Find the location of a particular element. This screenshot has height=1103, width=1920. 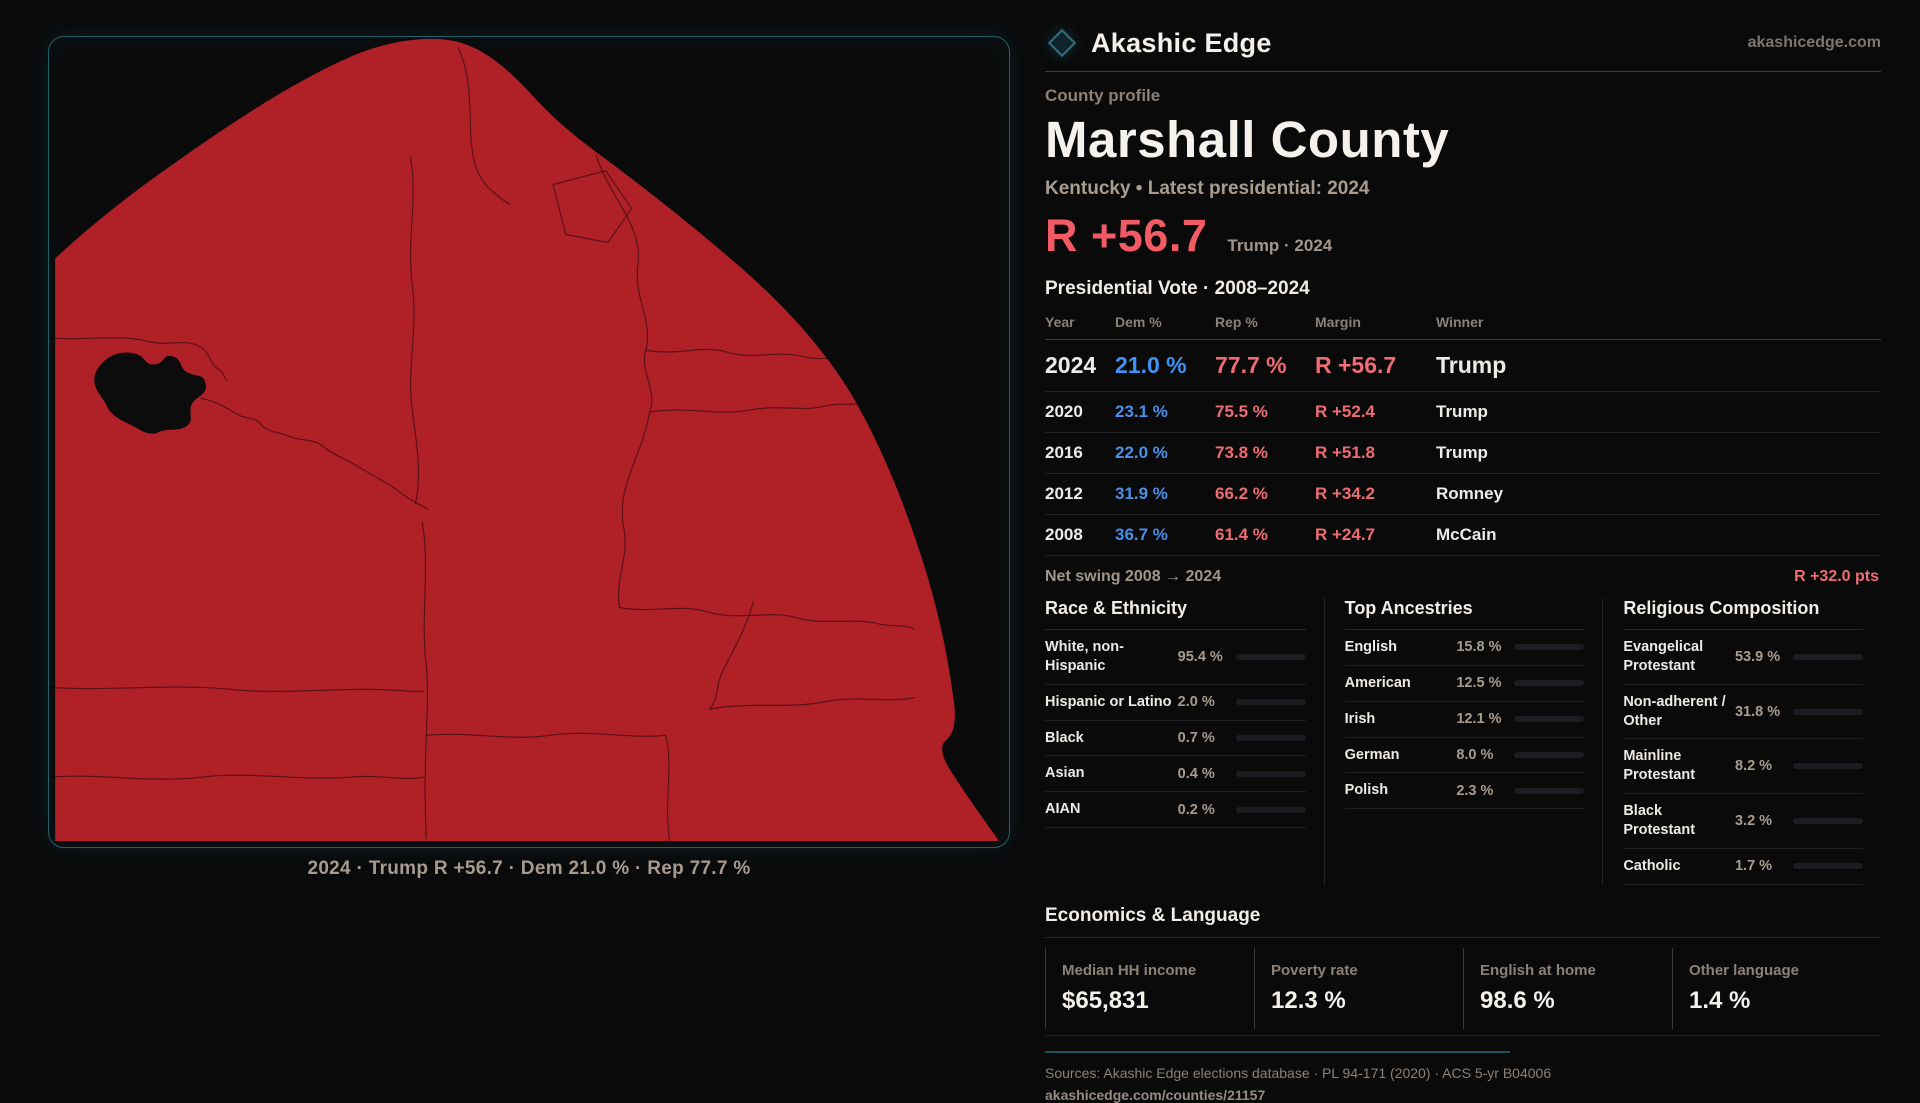

stat-value: 1.7 % is located at coordinates (1753, 866).